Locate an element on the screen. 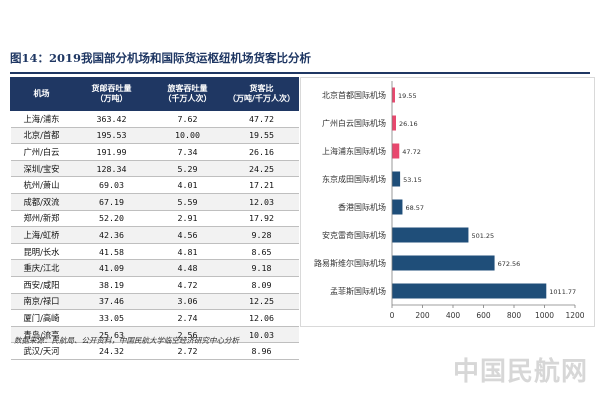 The image size is (600, 400). data-label: 53.15 is located at coordinates (412, 180).